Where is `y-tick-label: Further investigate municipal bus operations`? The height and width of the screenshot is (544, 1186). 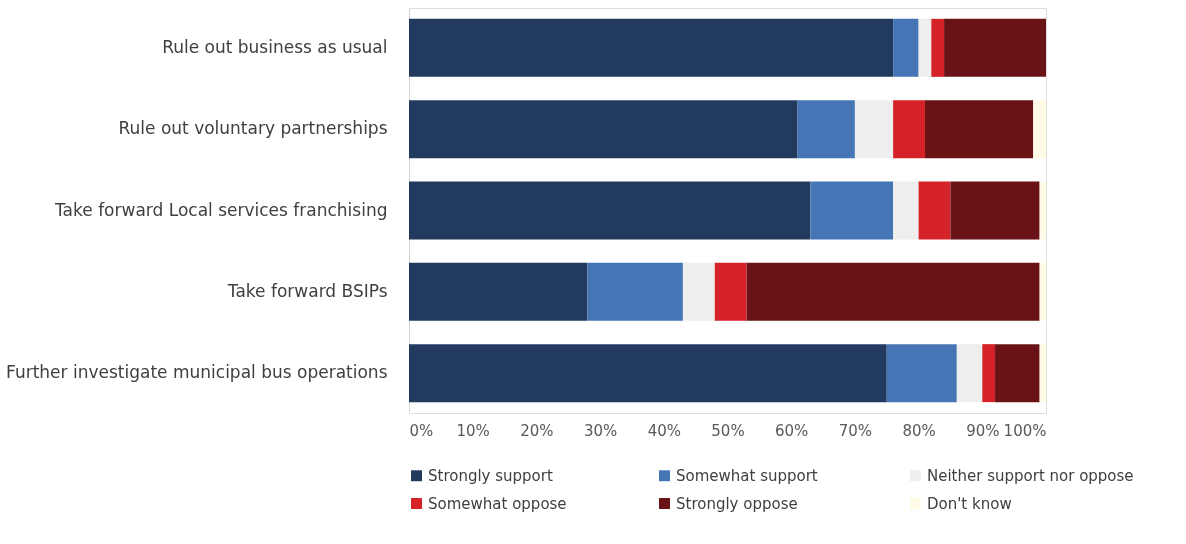
y-tick-label: Further investigate municipal bus operations is located at coordinates (197, 372).